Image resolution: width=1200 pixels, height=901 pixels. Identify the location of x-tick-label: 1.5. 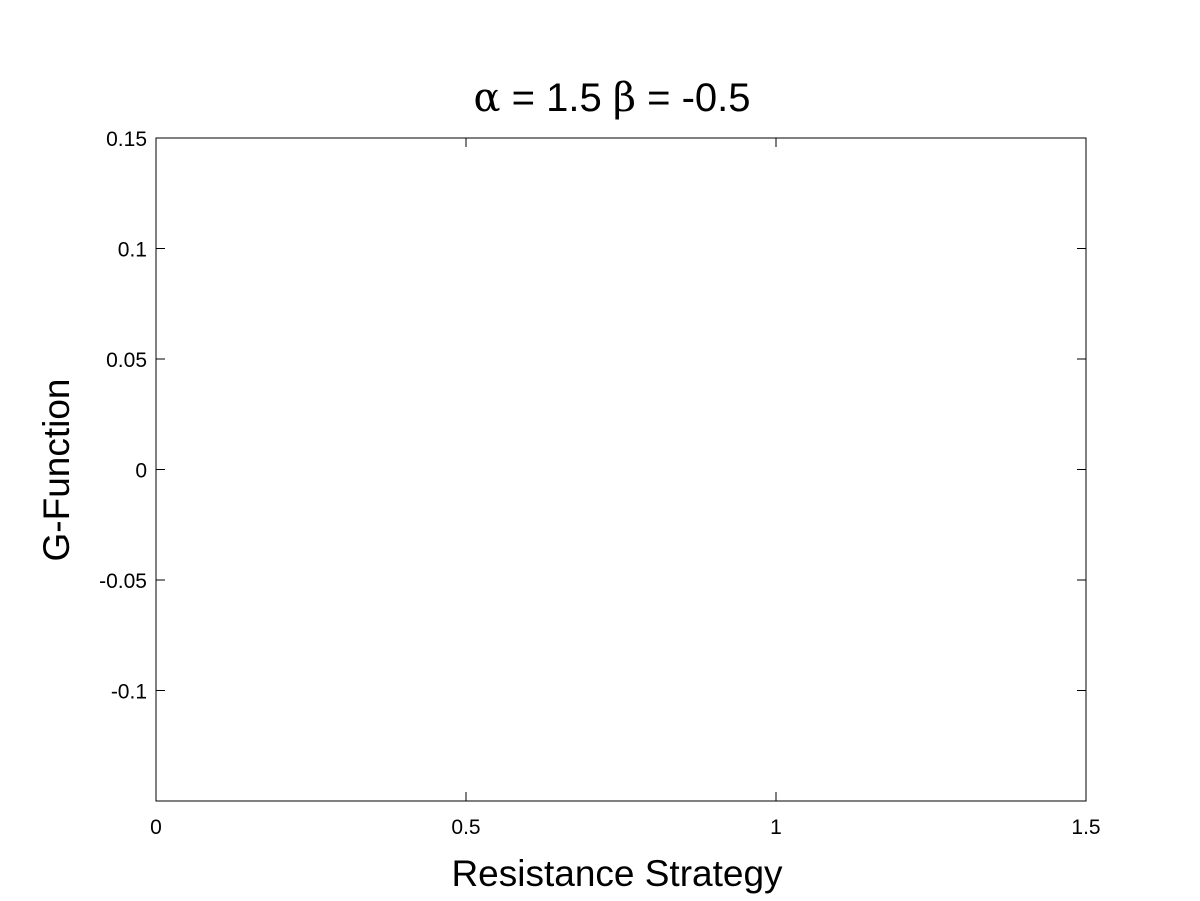
(1085, 827).